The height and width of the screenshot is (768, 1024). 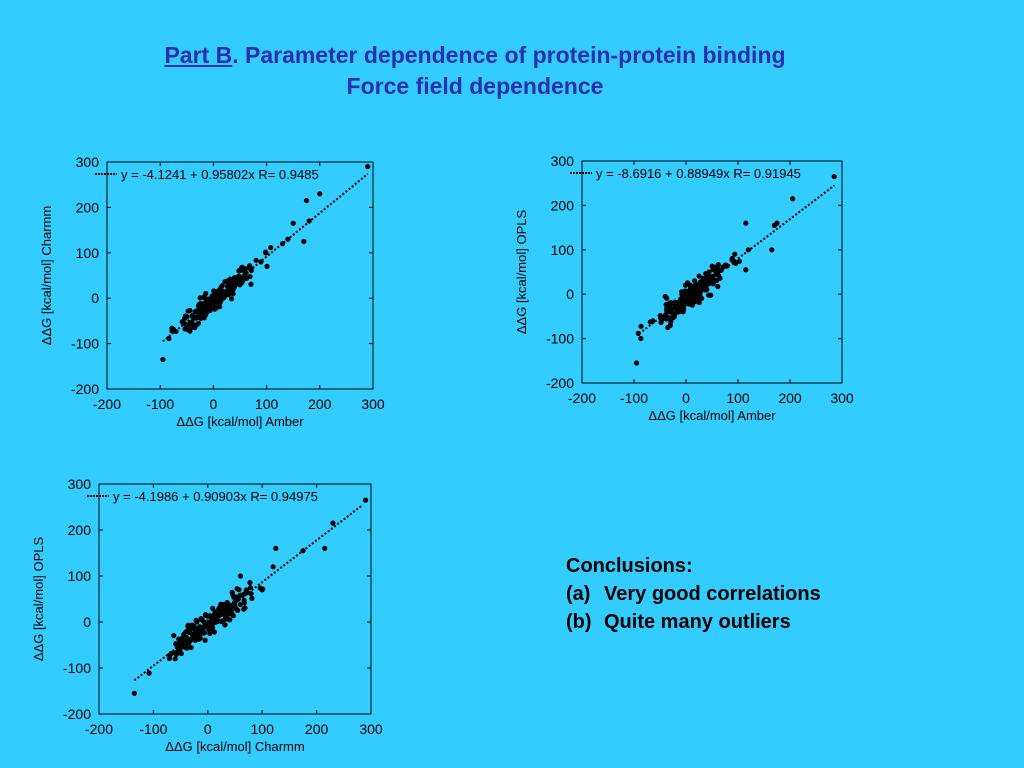 I want to click on x-tick-label: -100, so click(x=160, y=404).